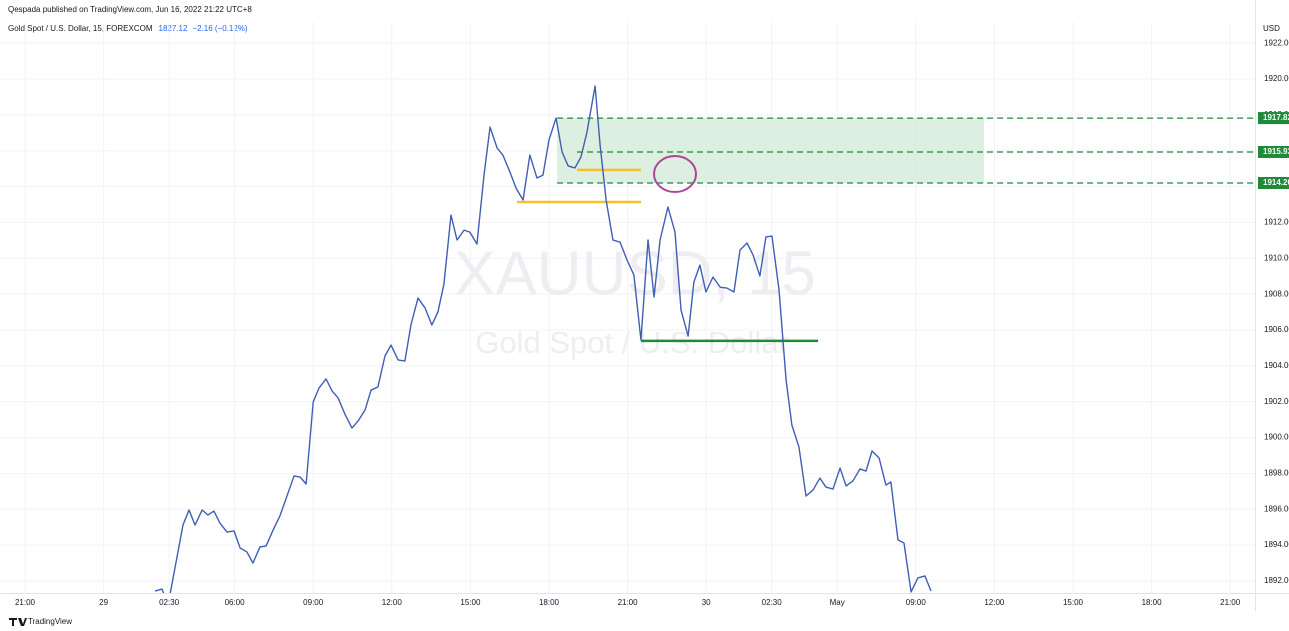  I want to click on y-tick-label: 1894.00, so click(1276, 544).